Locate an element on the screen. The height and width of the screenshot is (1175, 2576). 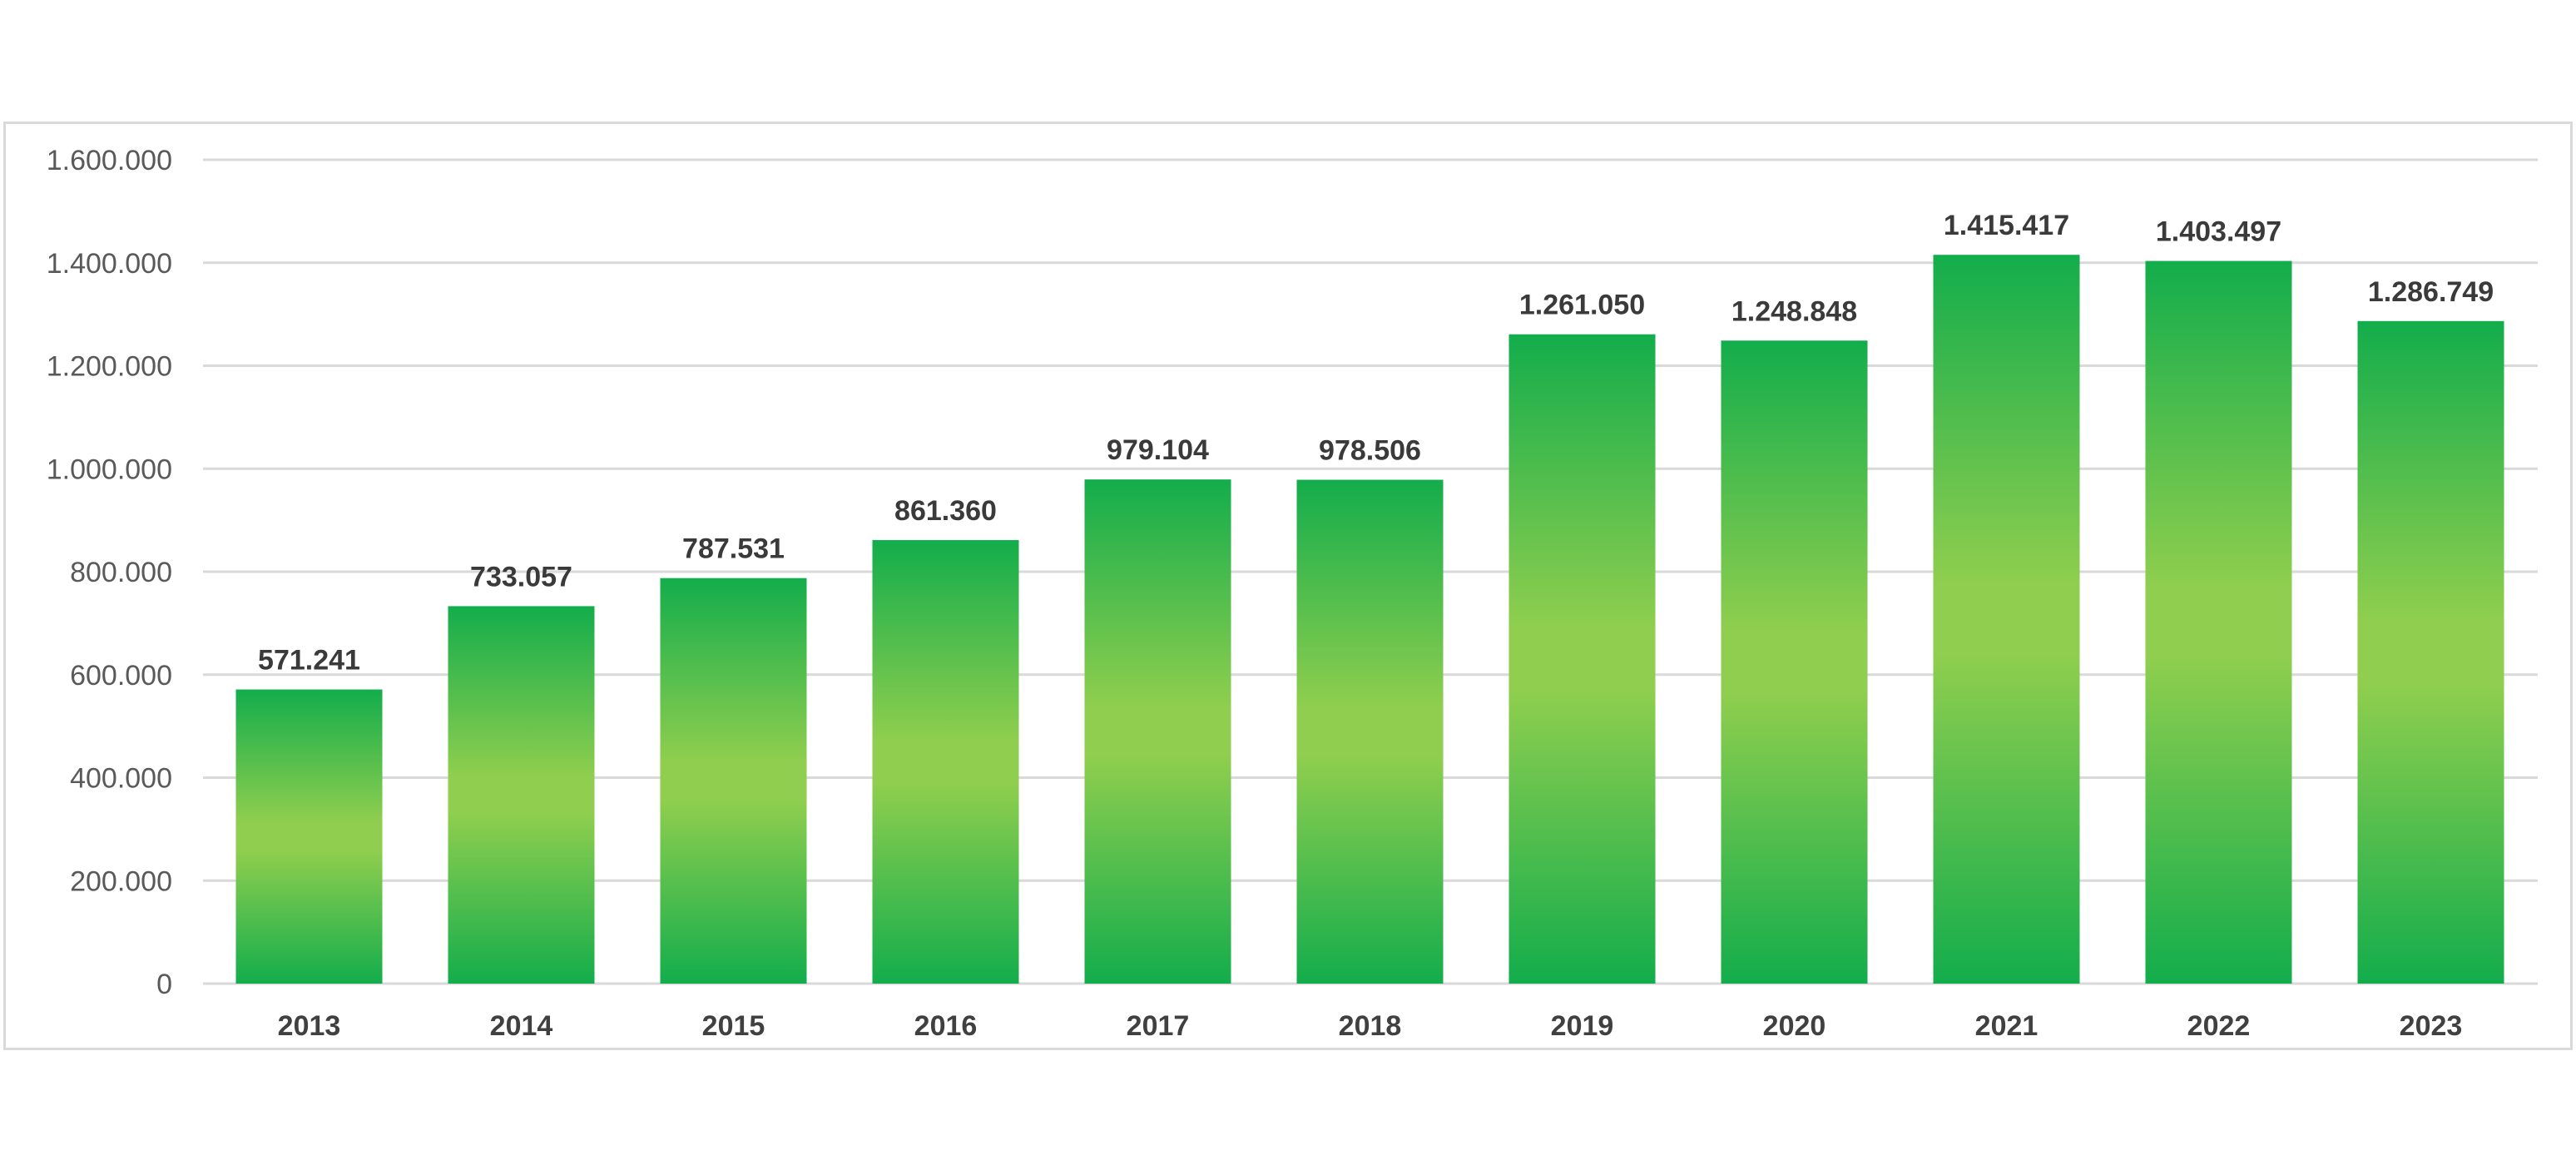
y-tick-label: 800.000 is located at coordinates (121, 572).